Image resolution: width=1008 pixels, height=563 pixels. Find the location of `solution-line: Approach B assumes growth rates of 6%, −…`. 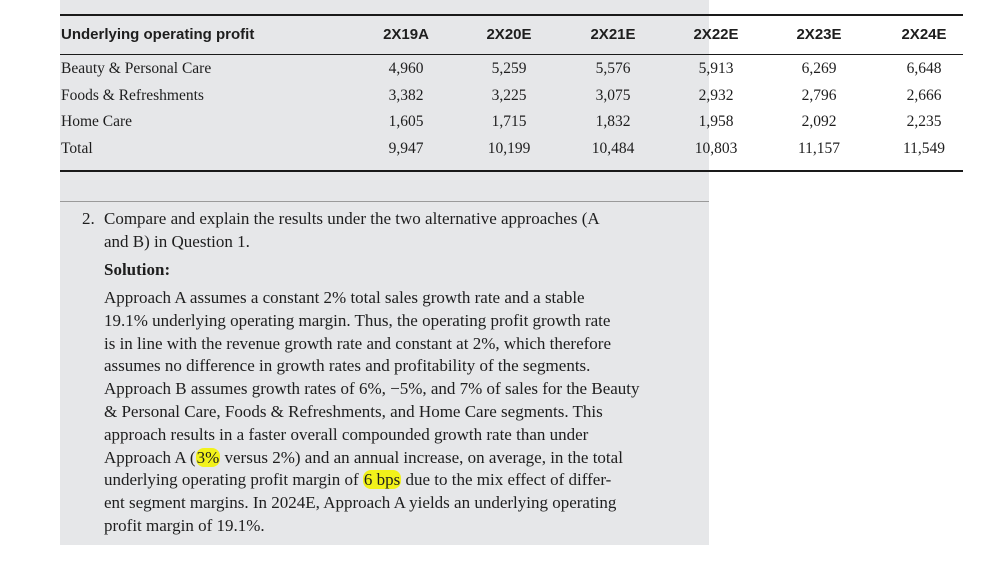

solution-line: Approach B assumes growth rates of 6%, −… is located at coordinates (372, 389).